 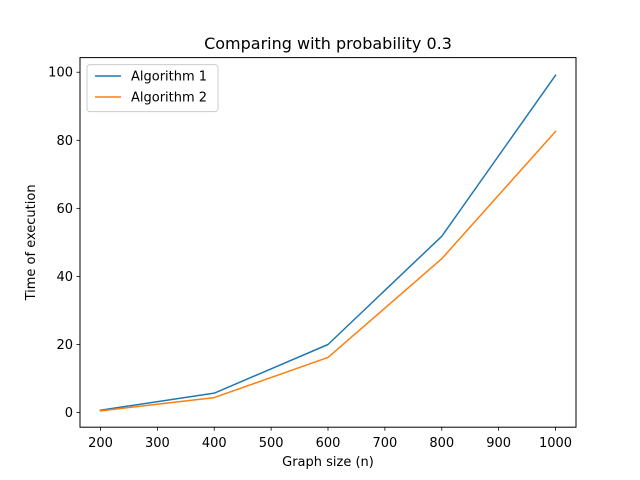 I want to click on x-tick-label: 1000, so click(x=555, y=443).